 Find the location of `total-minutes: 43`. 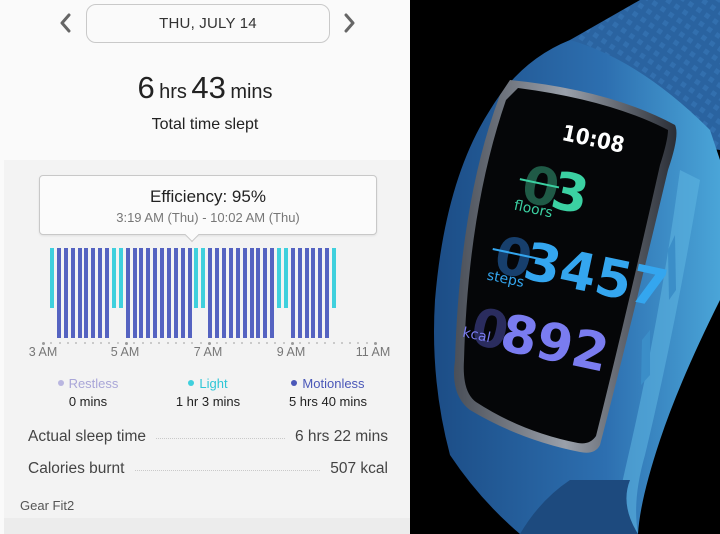

total-minutes: 43 is located at coordinates (208, 87).